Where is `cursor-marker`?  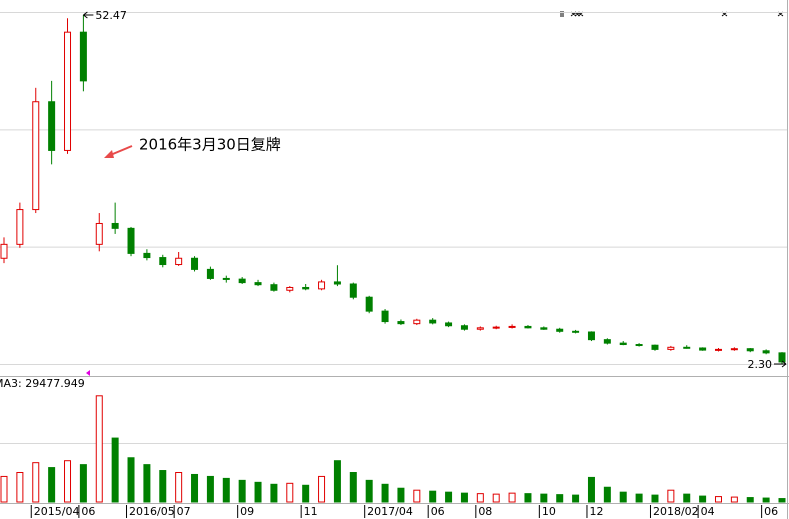
cursor-marker is located at coordinates (88, 373).